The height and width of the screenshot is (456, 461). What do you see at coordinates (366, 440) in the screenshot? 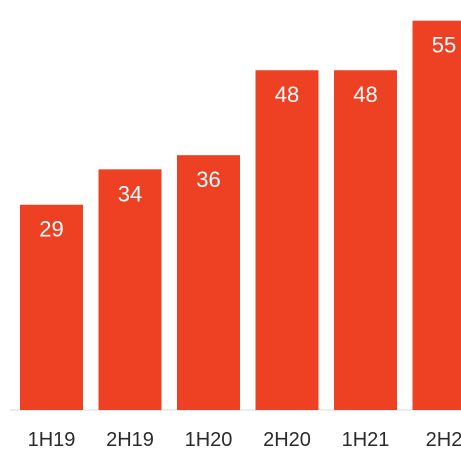
I see `tick-label-1h21: 1H21` at bounding box center [366, 440].